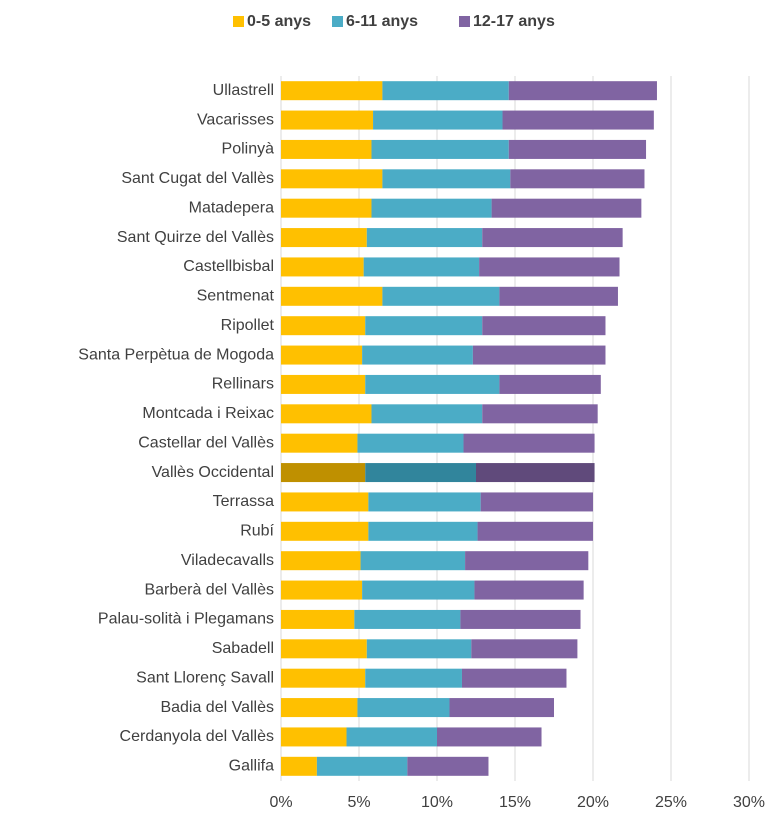 The image size is (768, 817). Describe the element at coordinates (243, 90) in the screenshot. I see `y-tick-label: Ullastrell` at that location.